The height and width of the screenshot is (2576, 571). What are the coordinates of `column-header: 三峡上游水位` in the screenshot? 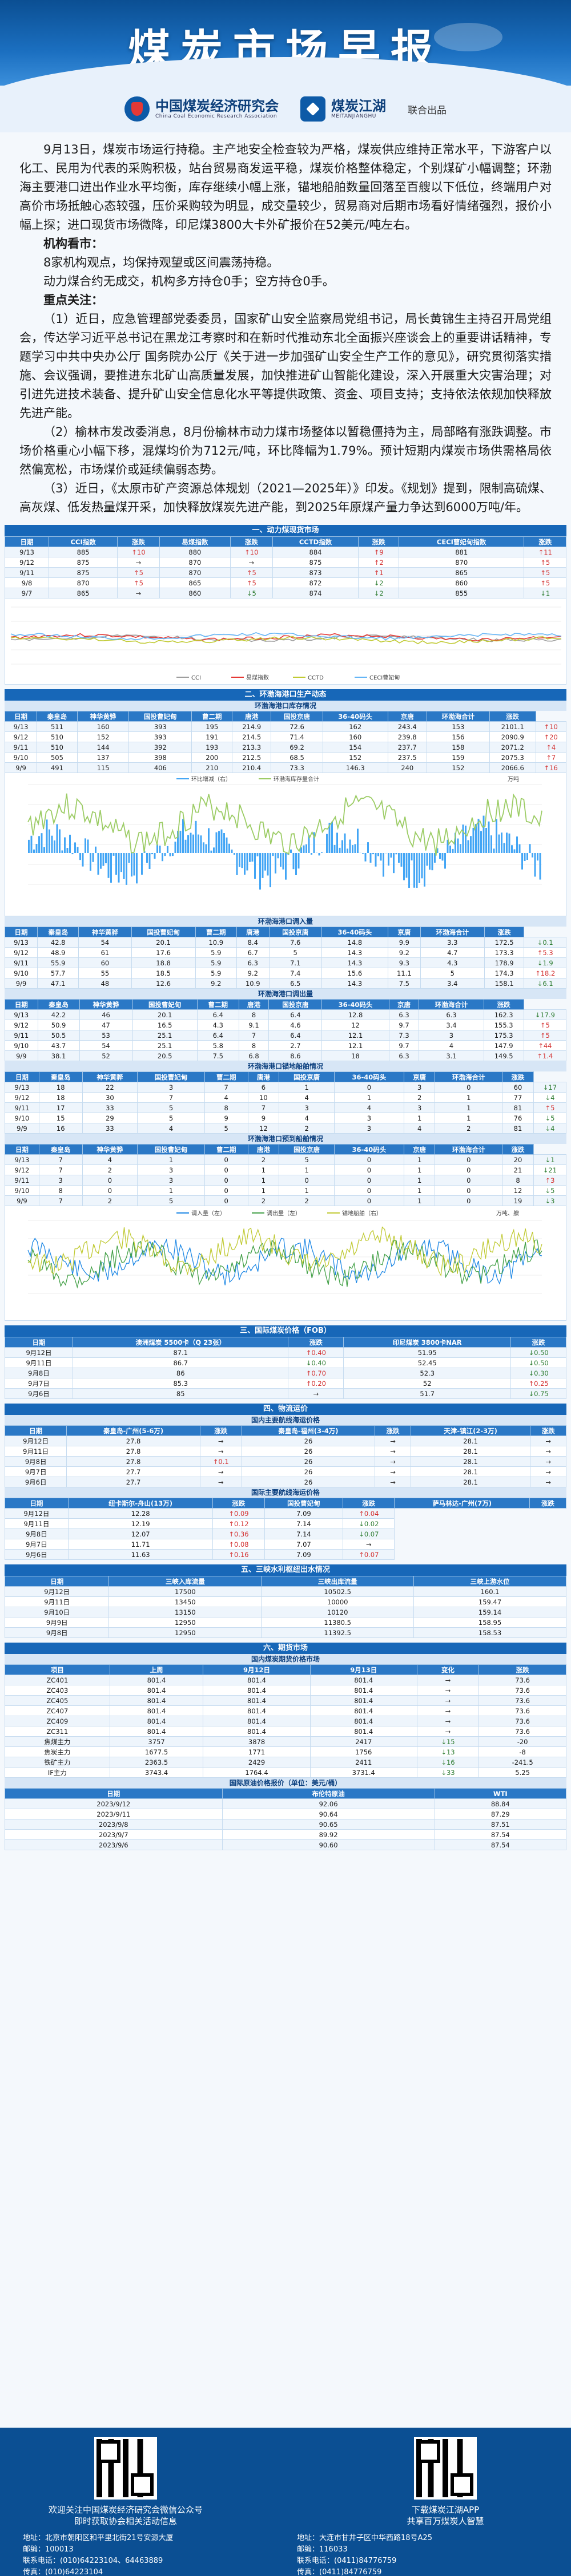 It's located at (489, 1581).